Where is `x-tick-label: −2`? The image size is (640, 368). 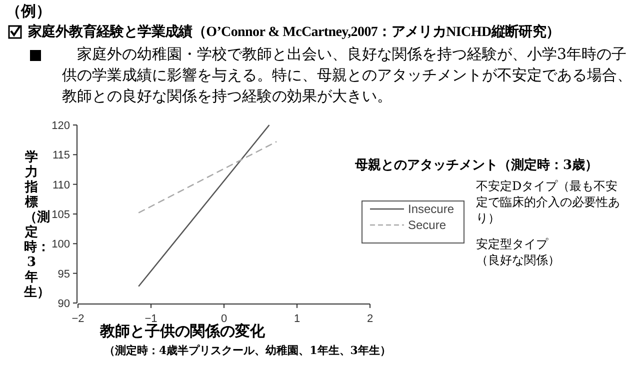
x-tick-label: −2 is located at coordinates (78, 319).